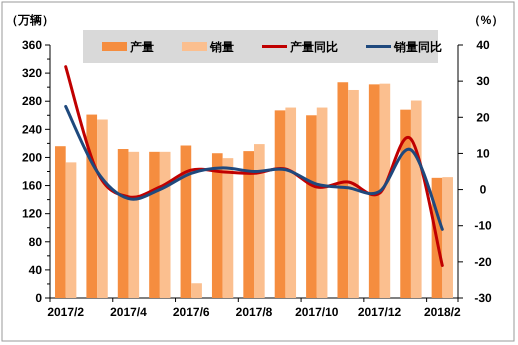 The height and width of the screenshot is (345, 518). Describe the element at coordinates (38, 298) in the screenshot. I see `y-tick-label: 0` at that location.